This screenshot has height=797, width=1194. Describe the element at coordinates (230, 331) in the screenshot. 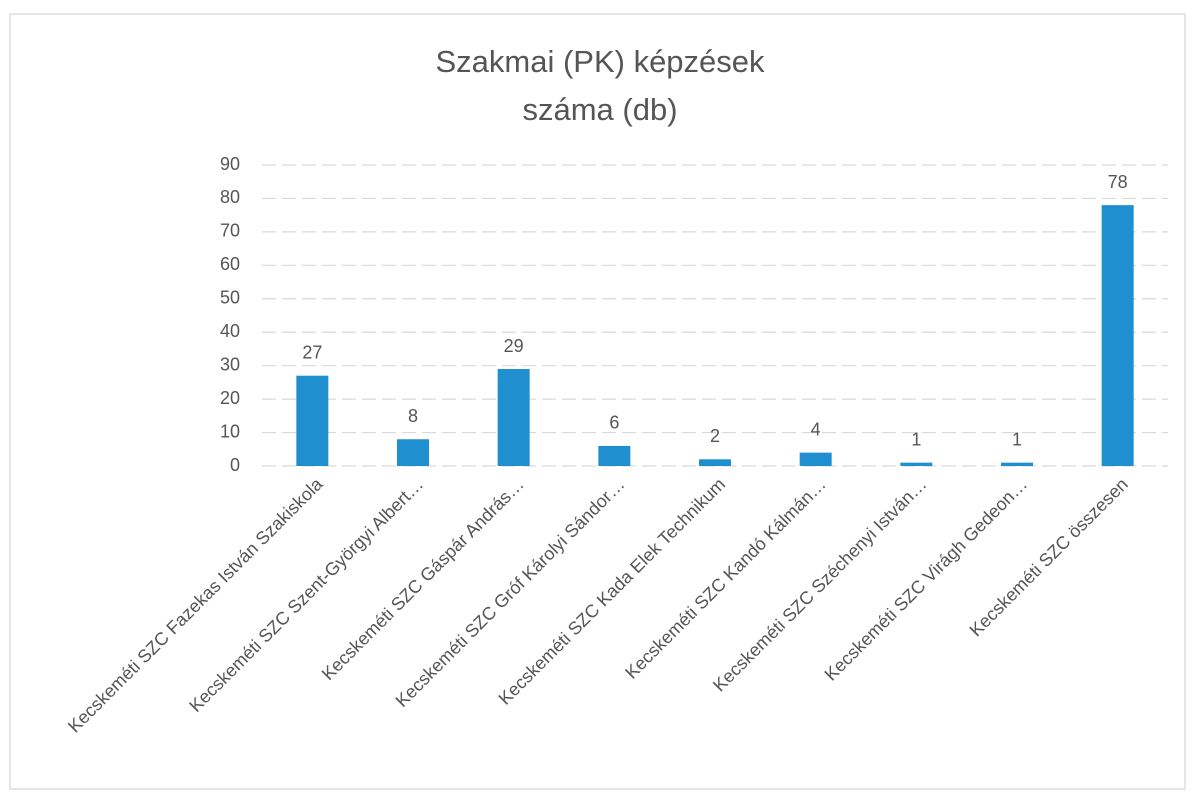

I see `y-tick-label: 40` at that location.